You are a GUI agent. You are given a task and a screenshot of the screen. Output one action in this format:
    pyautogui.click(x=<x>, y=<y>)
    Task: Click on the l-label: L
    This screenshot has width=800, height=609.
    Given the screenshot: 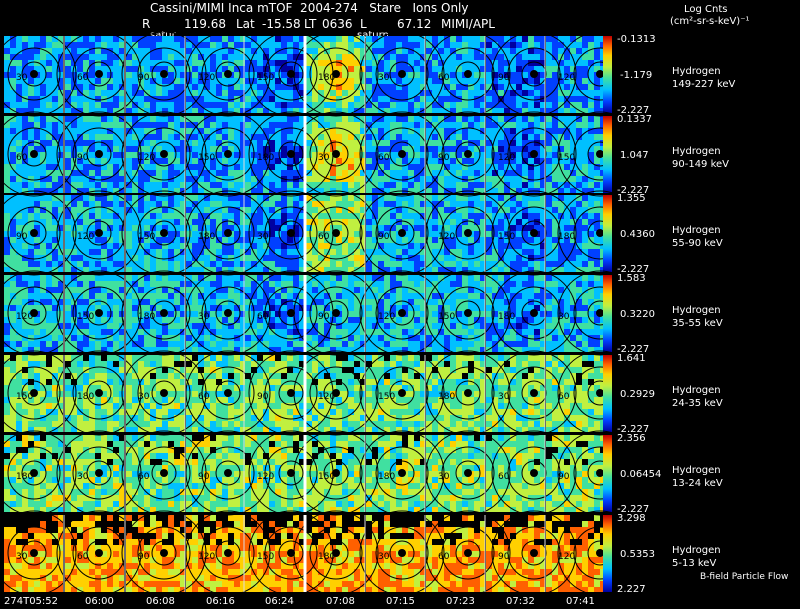 What is the action you would take?
    pyautogui.click(x=363, y=24)
    